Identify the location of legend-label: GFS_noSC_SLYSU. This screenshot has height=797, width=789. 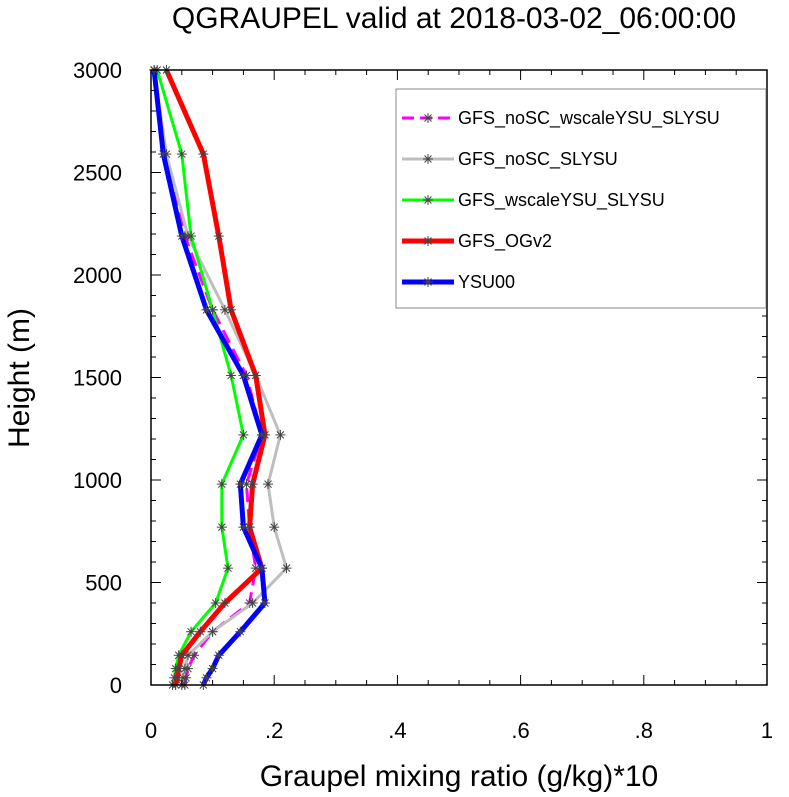
(538, 159).